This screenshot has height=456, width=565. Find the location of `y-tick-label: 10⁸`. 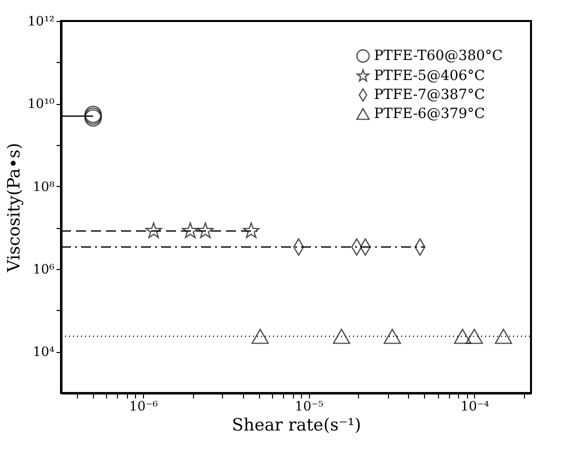

y-tick-label: 10⁸ is located at coordinates (43, 187).